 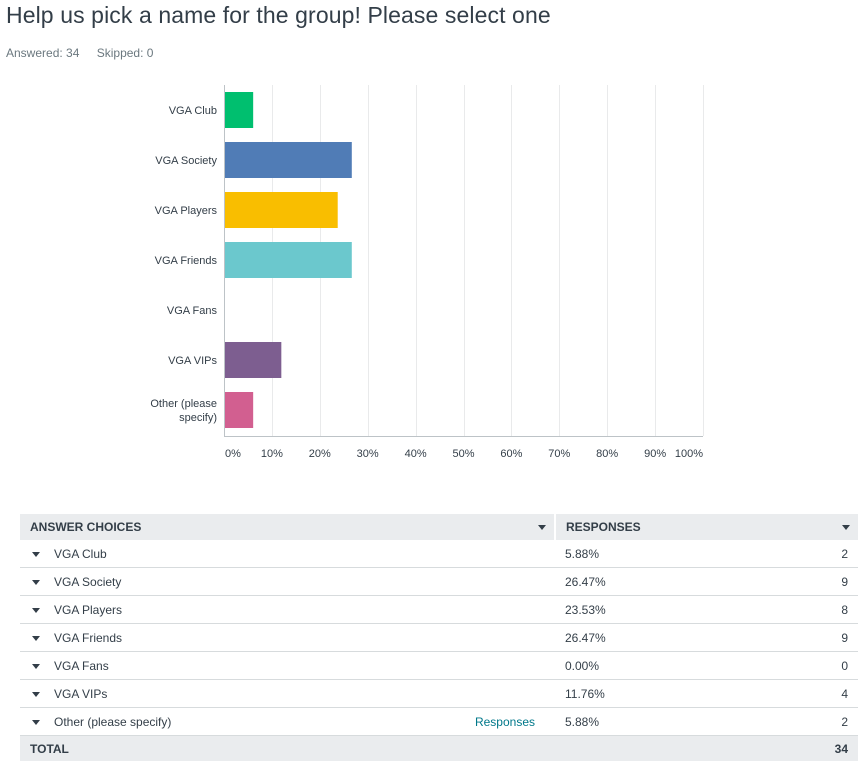 What do you see at coordinates (559, 454) in the screenshot?
I see `x-tick-label: 70%` at bounding box center [559, 454].